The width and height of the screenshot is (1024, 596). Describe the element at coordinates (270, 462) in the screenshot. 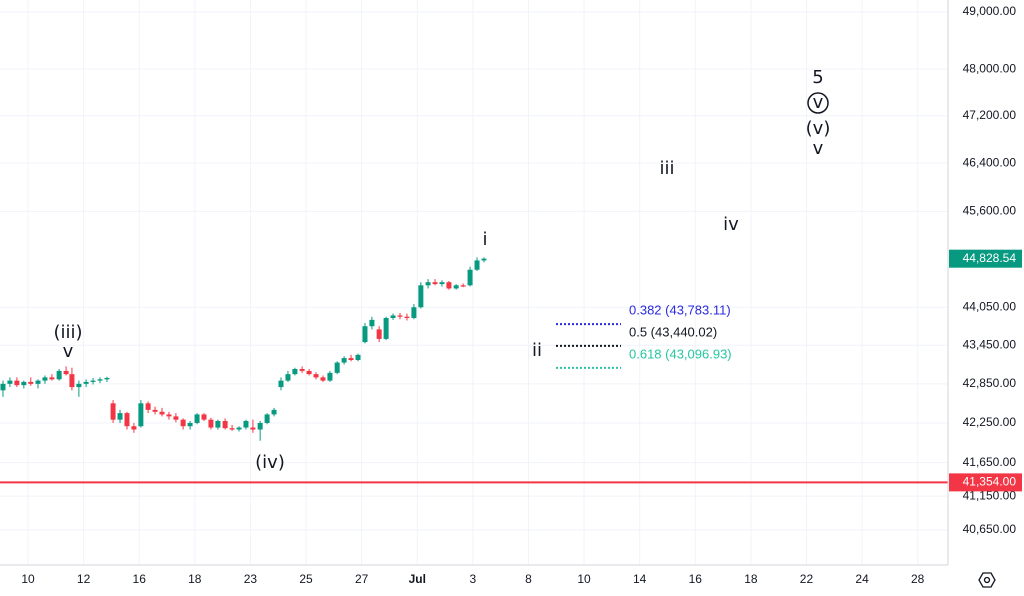

I see `wave-label: (iv)` at that location.